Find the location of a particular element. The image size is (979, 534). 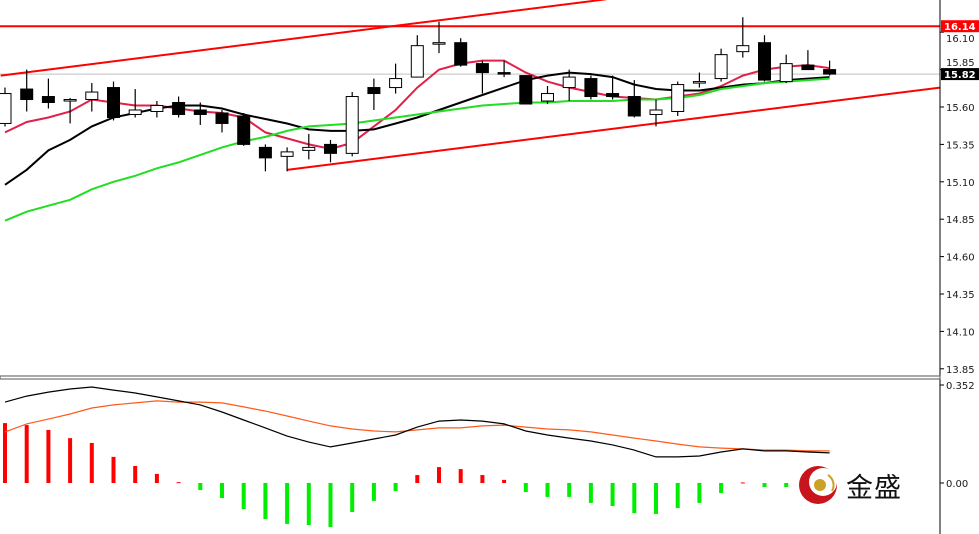

price-tick-label: 14.60 is located at coordinates (960, 258).